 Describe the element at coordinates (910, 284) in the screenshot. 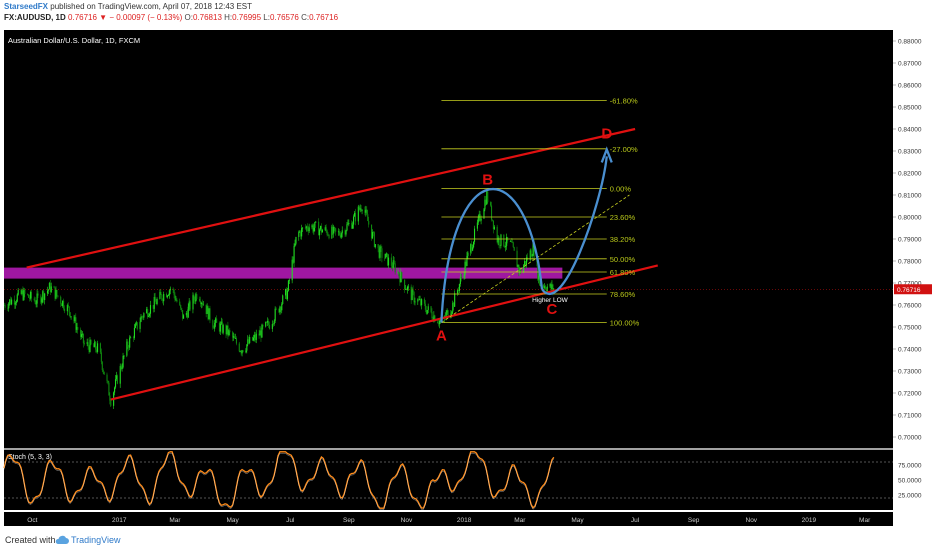

I see `price-tick-label: 0.77000` at that location.